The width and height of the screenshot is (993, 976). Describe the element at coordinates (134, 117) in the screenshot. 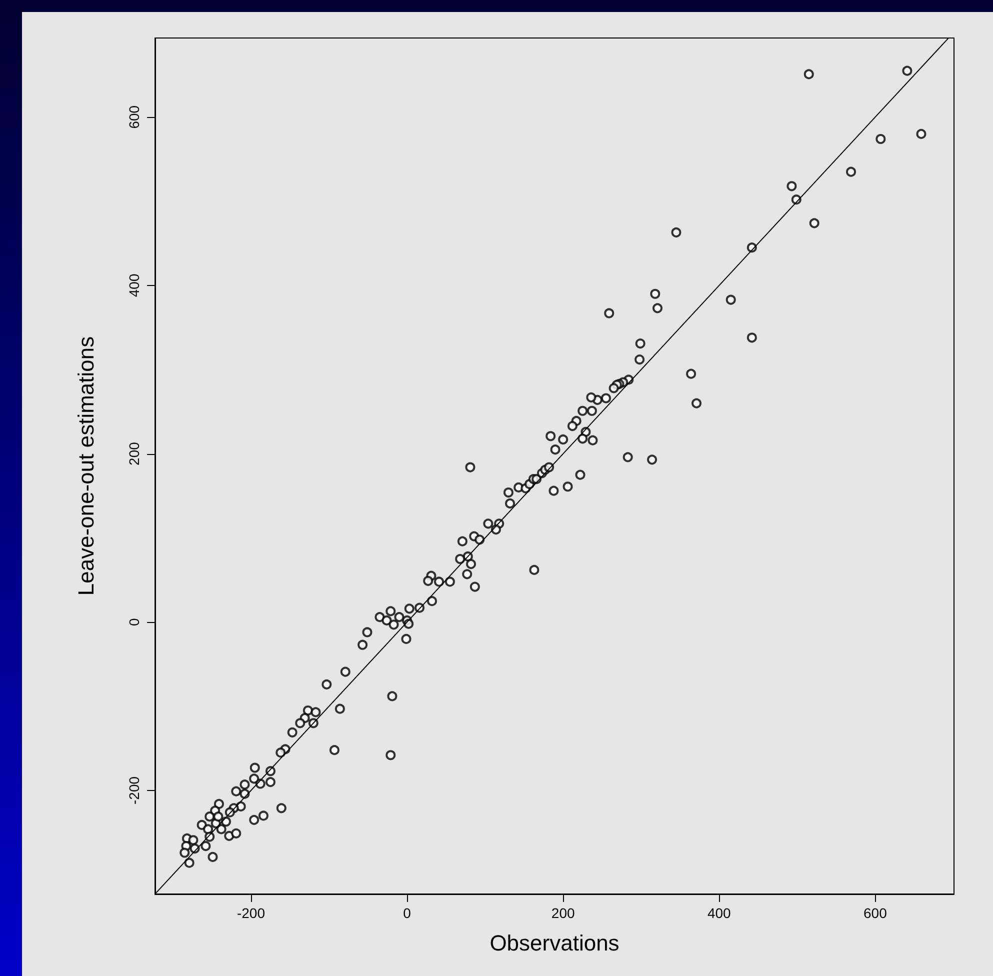

I see `y-tick-label: 600` at that location.